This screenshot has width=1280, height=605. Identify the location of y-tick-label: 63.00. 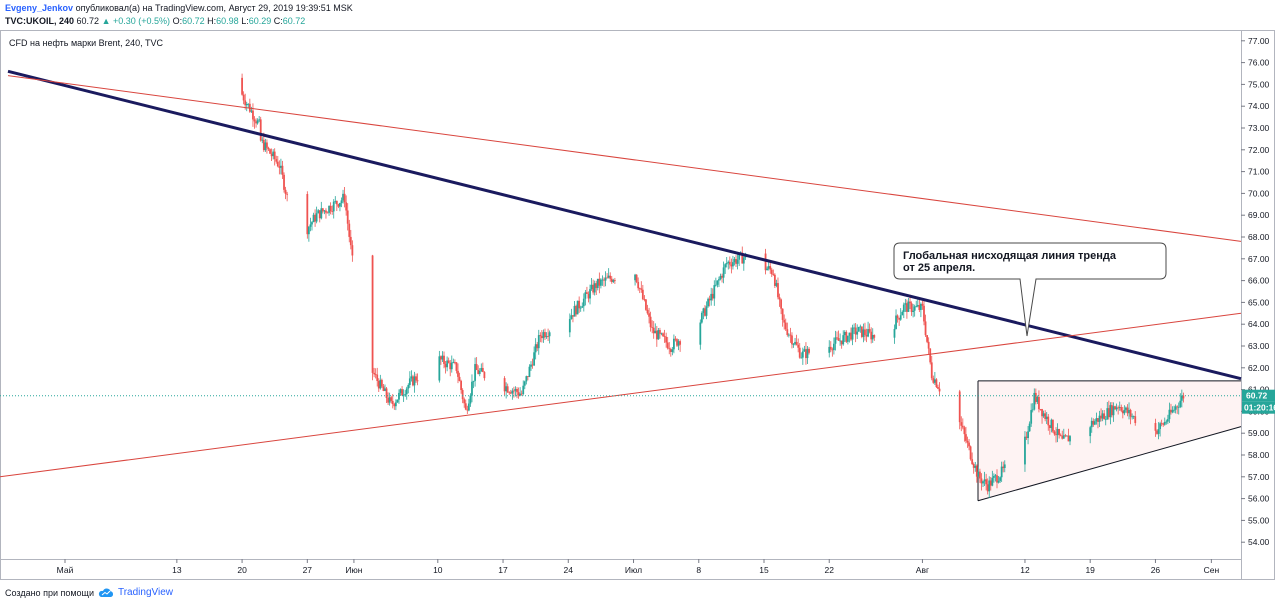
(1259, 346).